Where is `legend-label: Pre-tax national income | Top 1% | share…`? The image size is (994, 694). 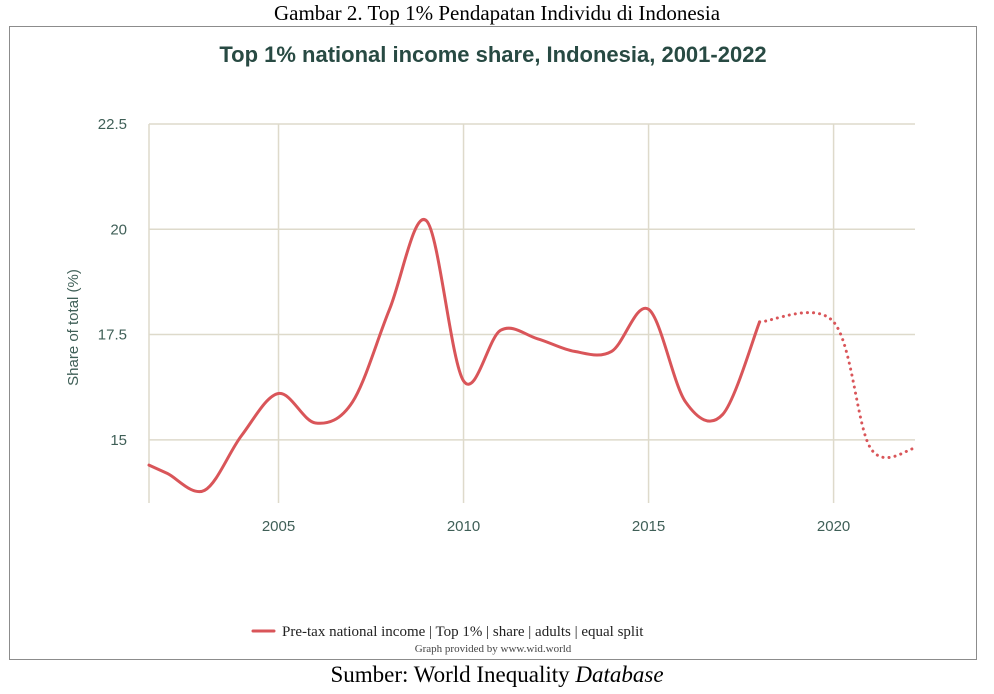
legend-label: Pre-tax national income | Top 1% | share… is located at coordinates (463, 632).